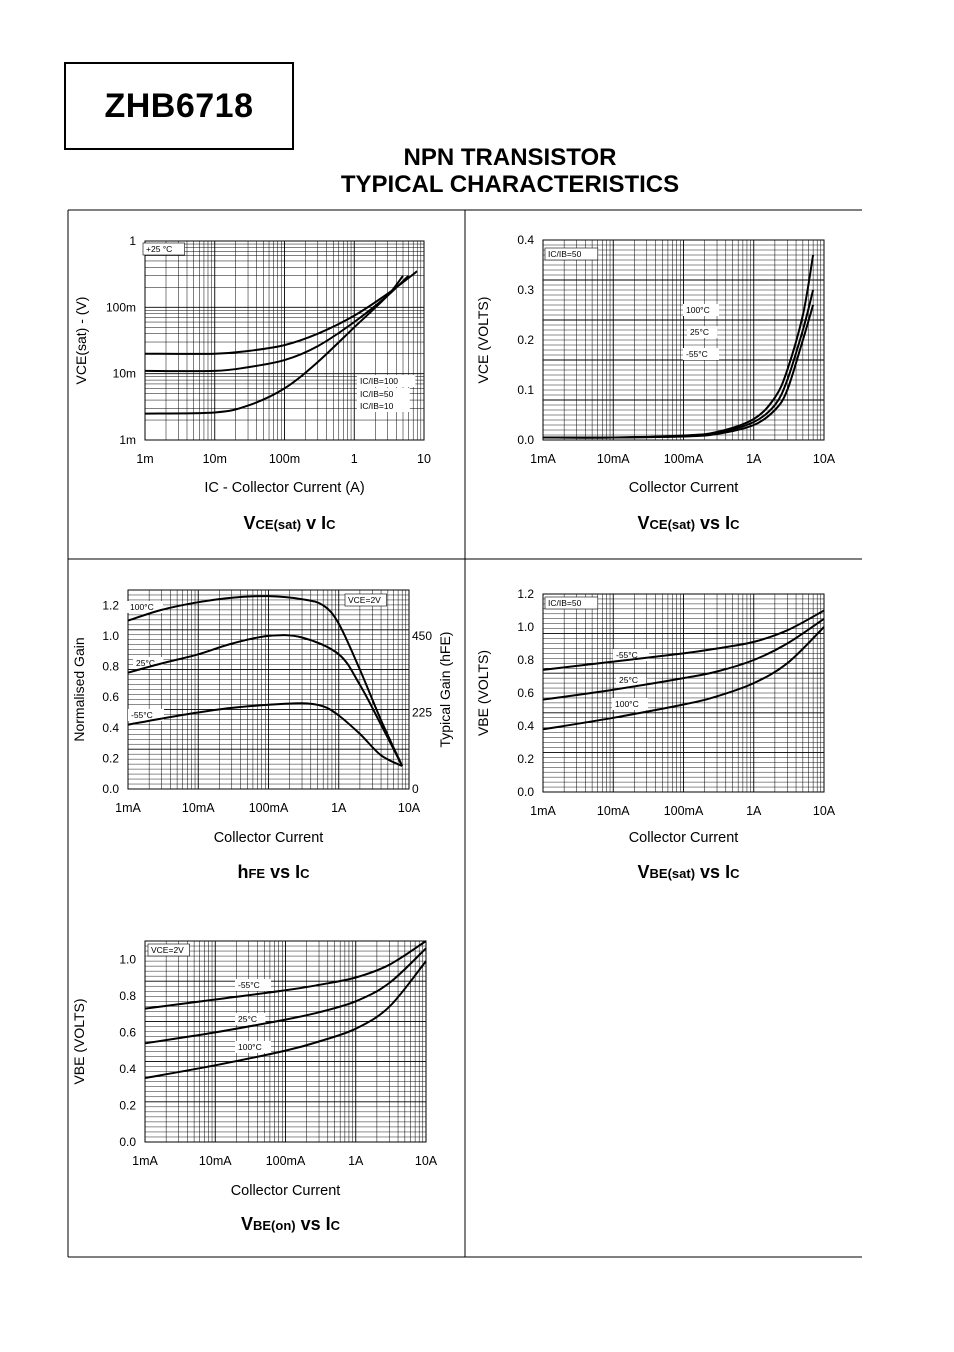 The height and width of the screenshot is (1352, 954). What do you see at coordinates (684, 488) in the screenshot?
I see `x-axis-label: Collector Current` at bounding box center [684, 488].